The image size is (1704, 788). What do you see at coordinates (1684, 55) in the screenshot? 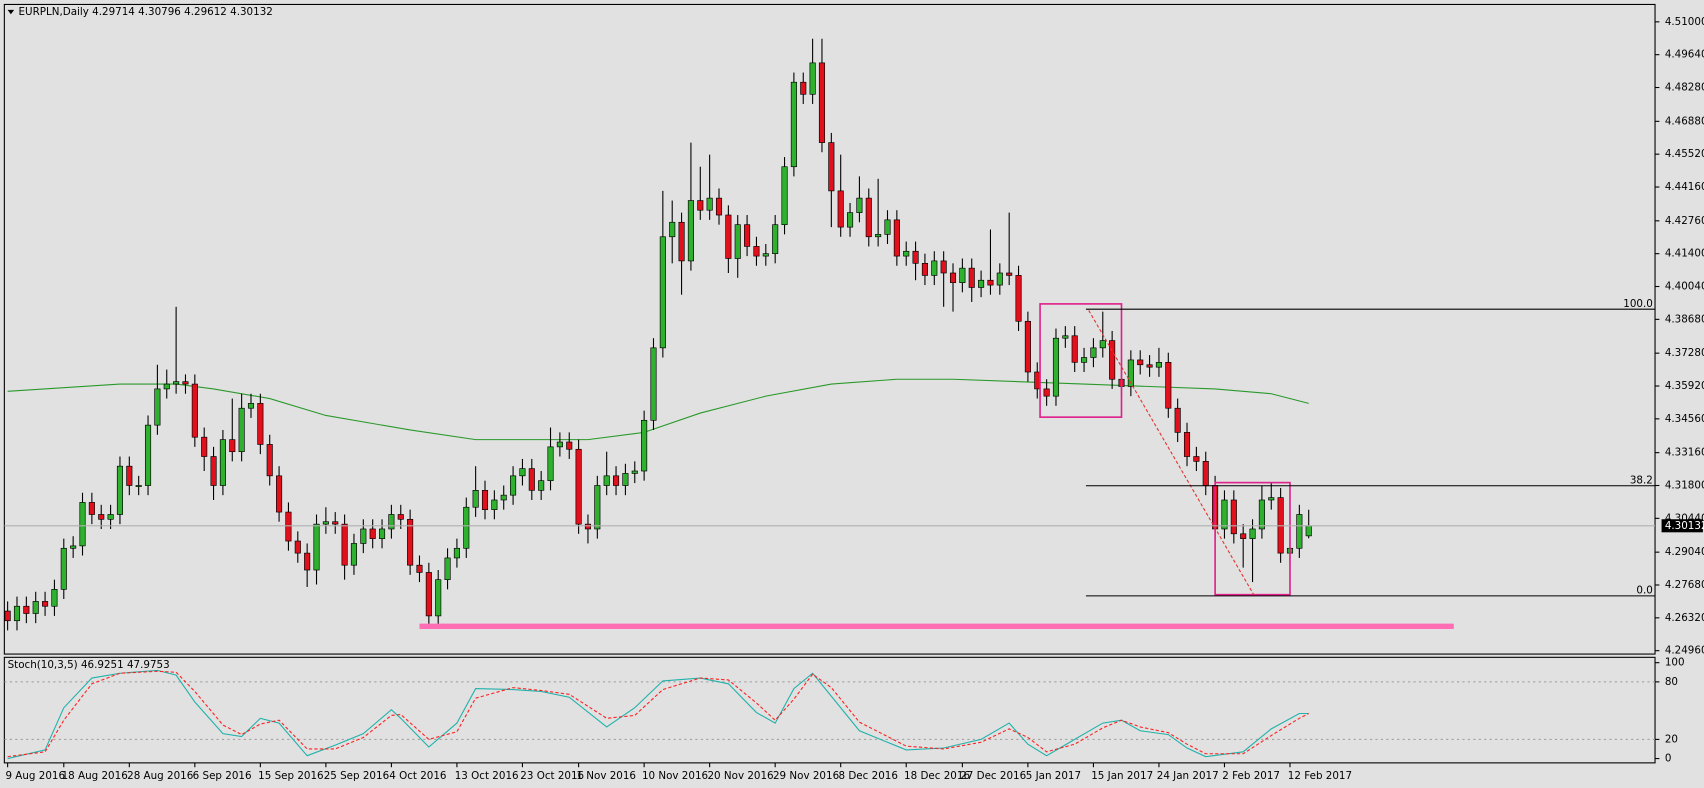
I see `y-tick-label: 4.49640` at bounding box center [1684, 55].